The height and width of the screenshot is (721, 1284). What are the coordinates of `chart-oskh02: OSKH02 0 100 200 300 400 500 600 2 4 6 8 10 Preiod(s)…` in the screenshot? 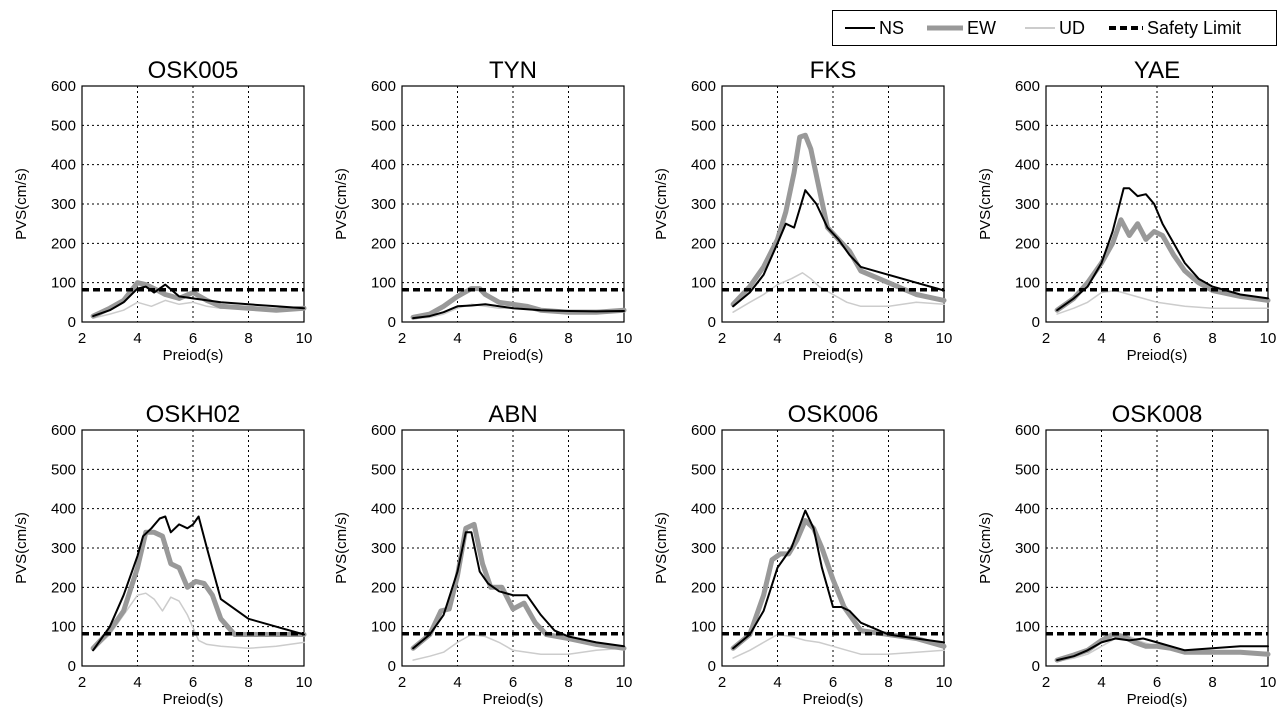 It's located at (162, 554).